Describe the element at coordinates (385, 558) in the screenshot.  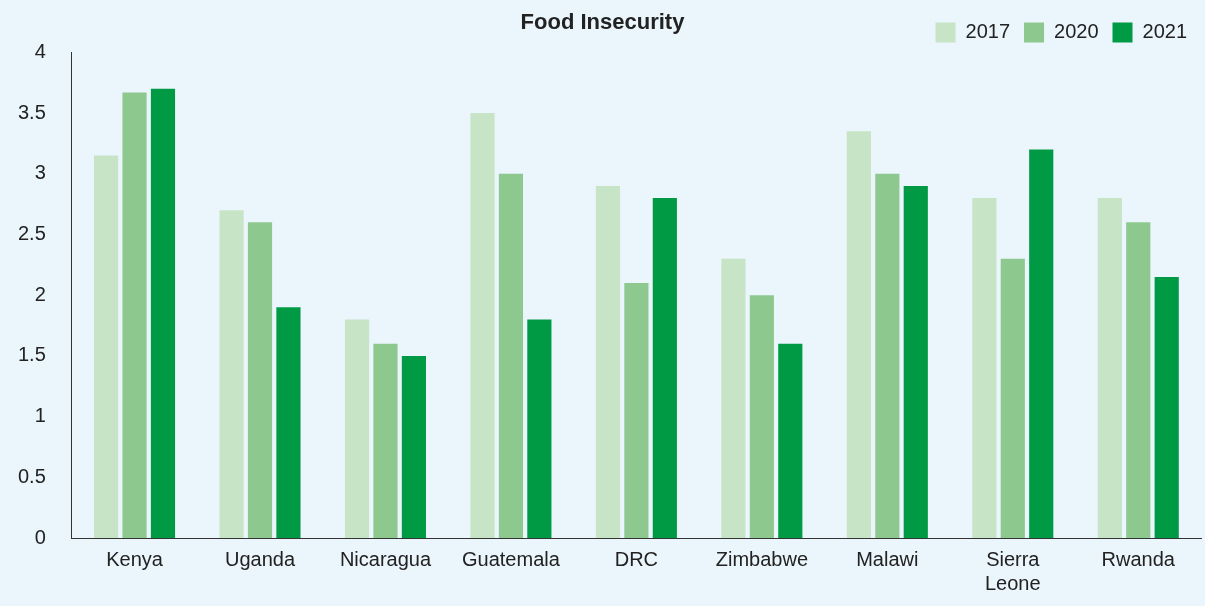
I see `x-tick-label: Nicaragua` at that location.